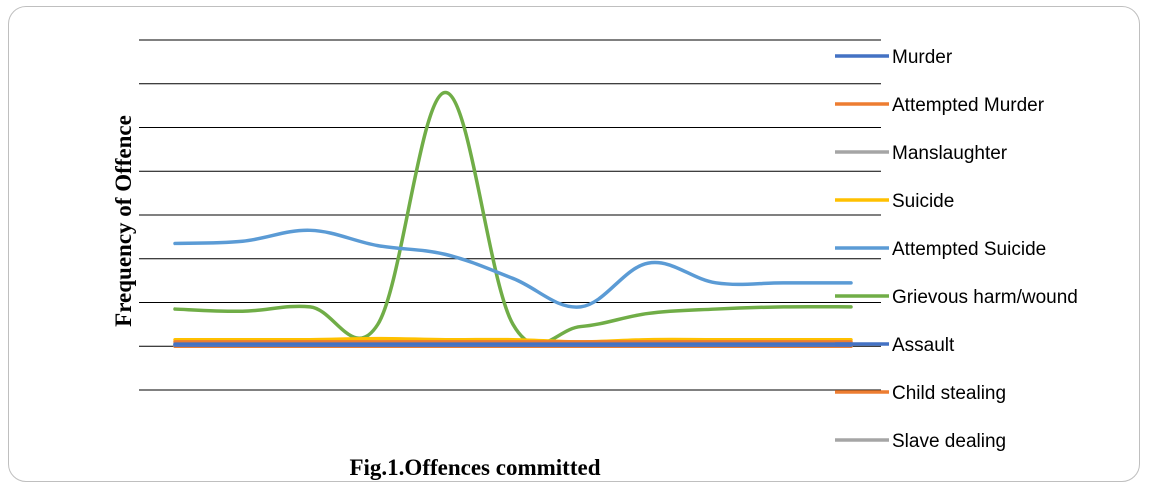 Image resolution: width=1153 pixels, height=490 pixels. I want to click on legend-item: Slave dealing, so click(920, 441).